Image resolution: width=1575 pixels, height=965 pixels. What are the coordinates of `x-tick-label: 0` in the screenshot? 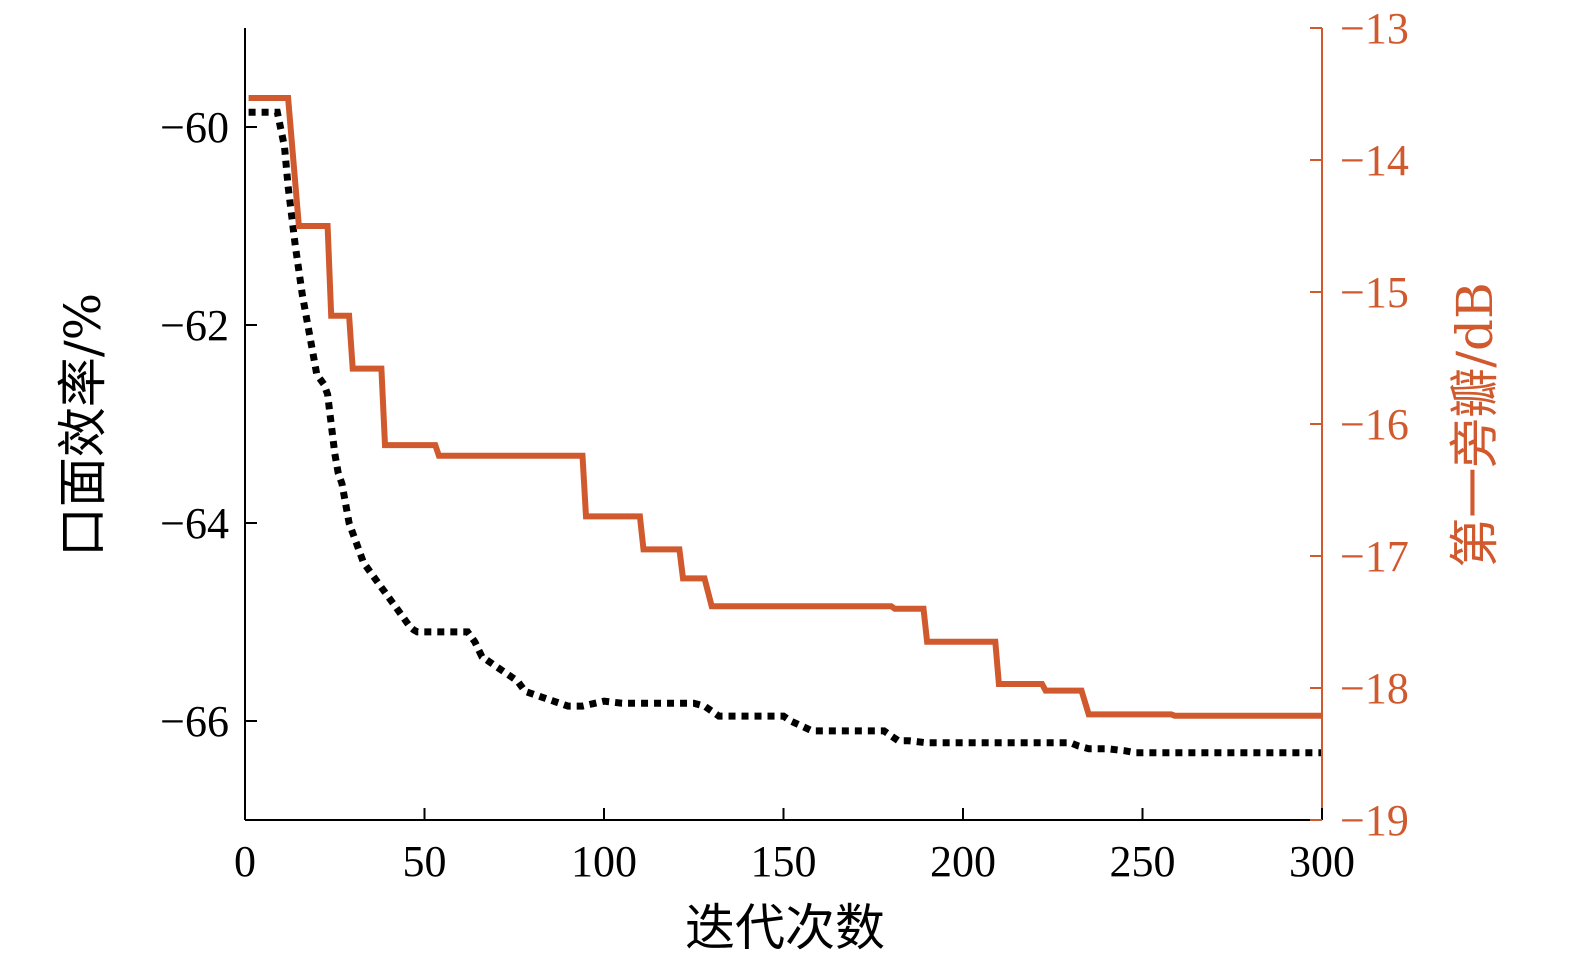 It's located at (245, 861).